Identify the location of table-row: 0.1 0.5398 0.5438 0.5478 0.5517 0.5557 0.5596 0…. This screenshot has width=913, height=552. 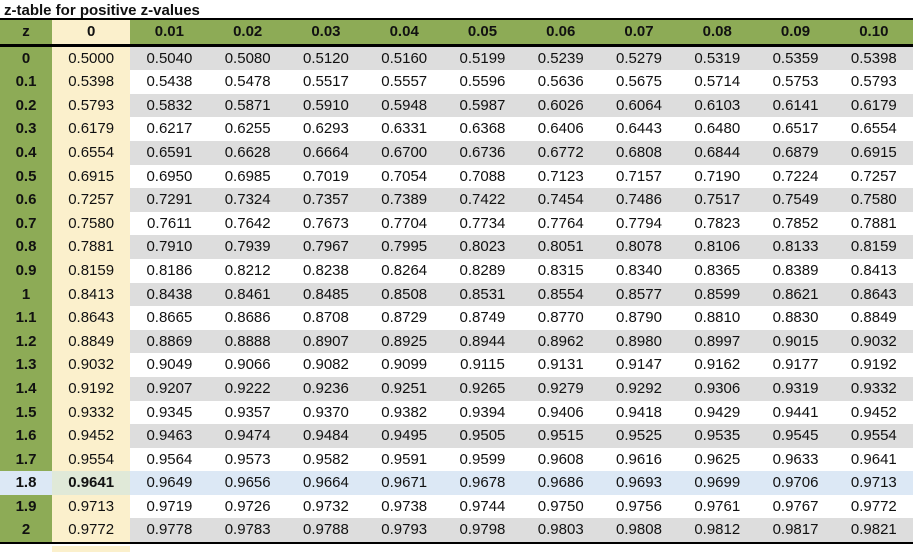
(456, 82).